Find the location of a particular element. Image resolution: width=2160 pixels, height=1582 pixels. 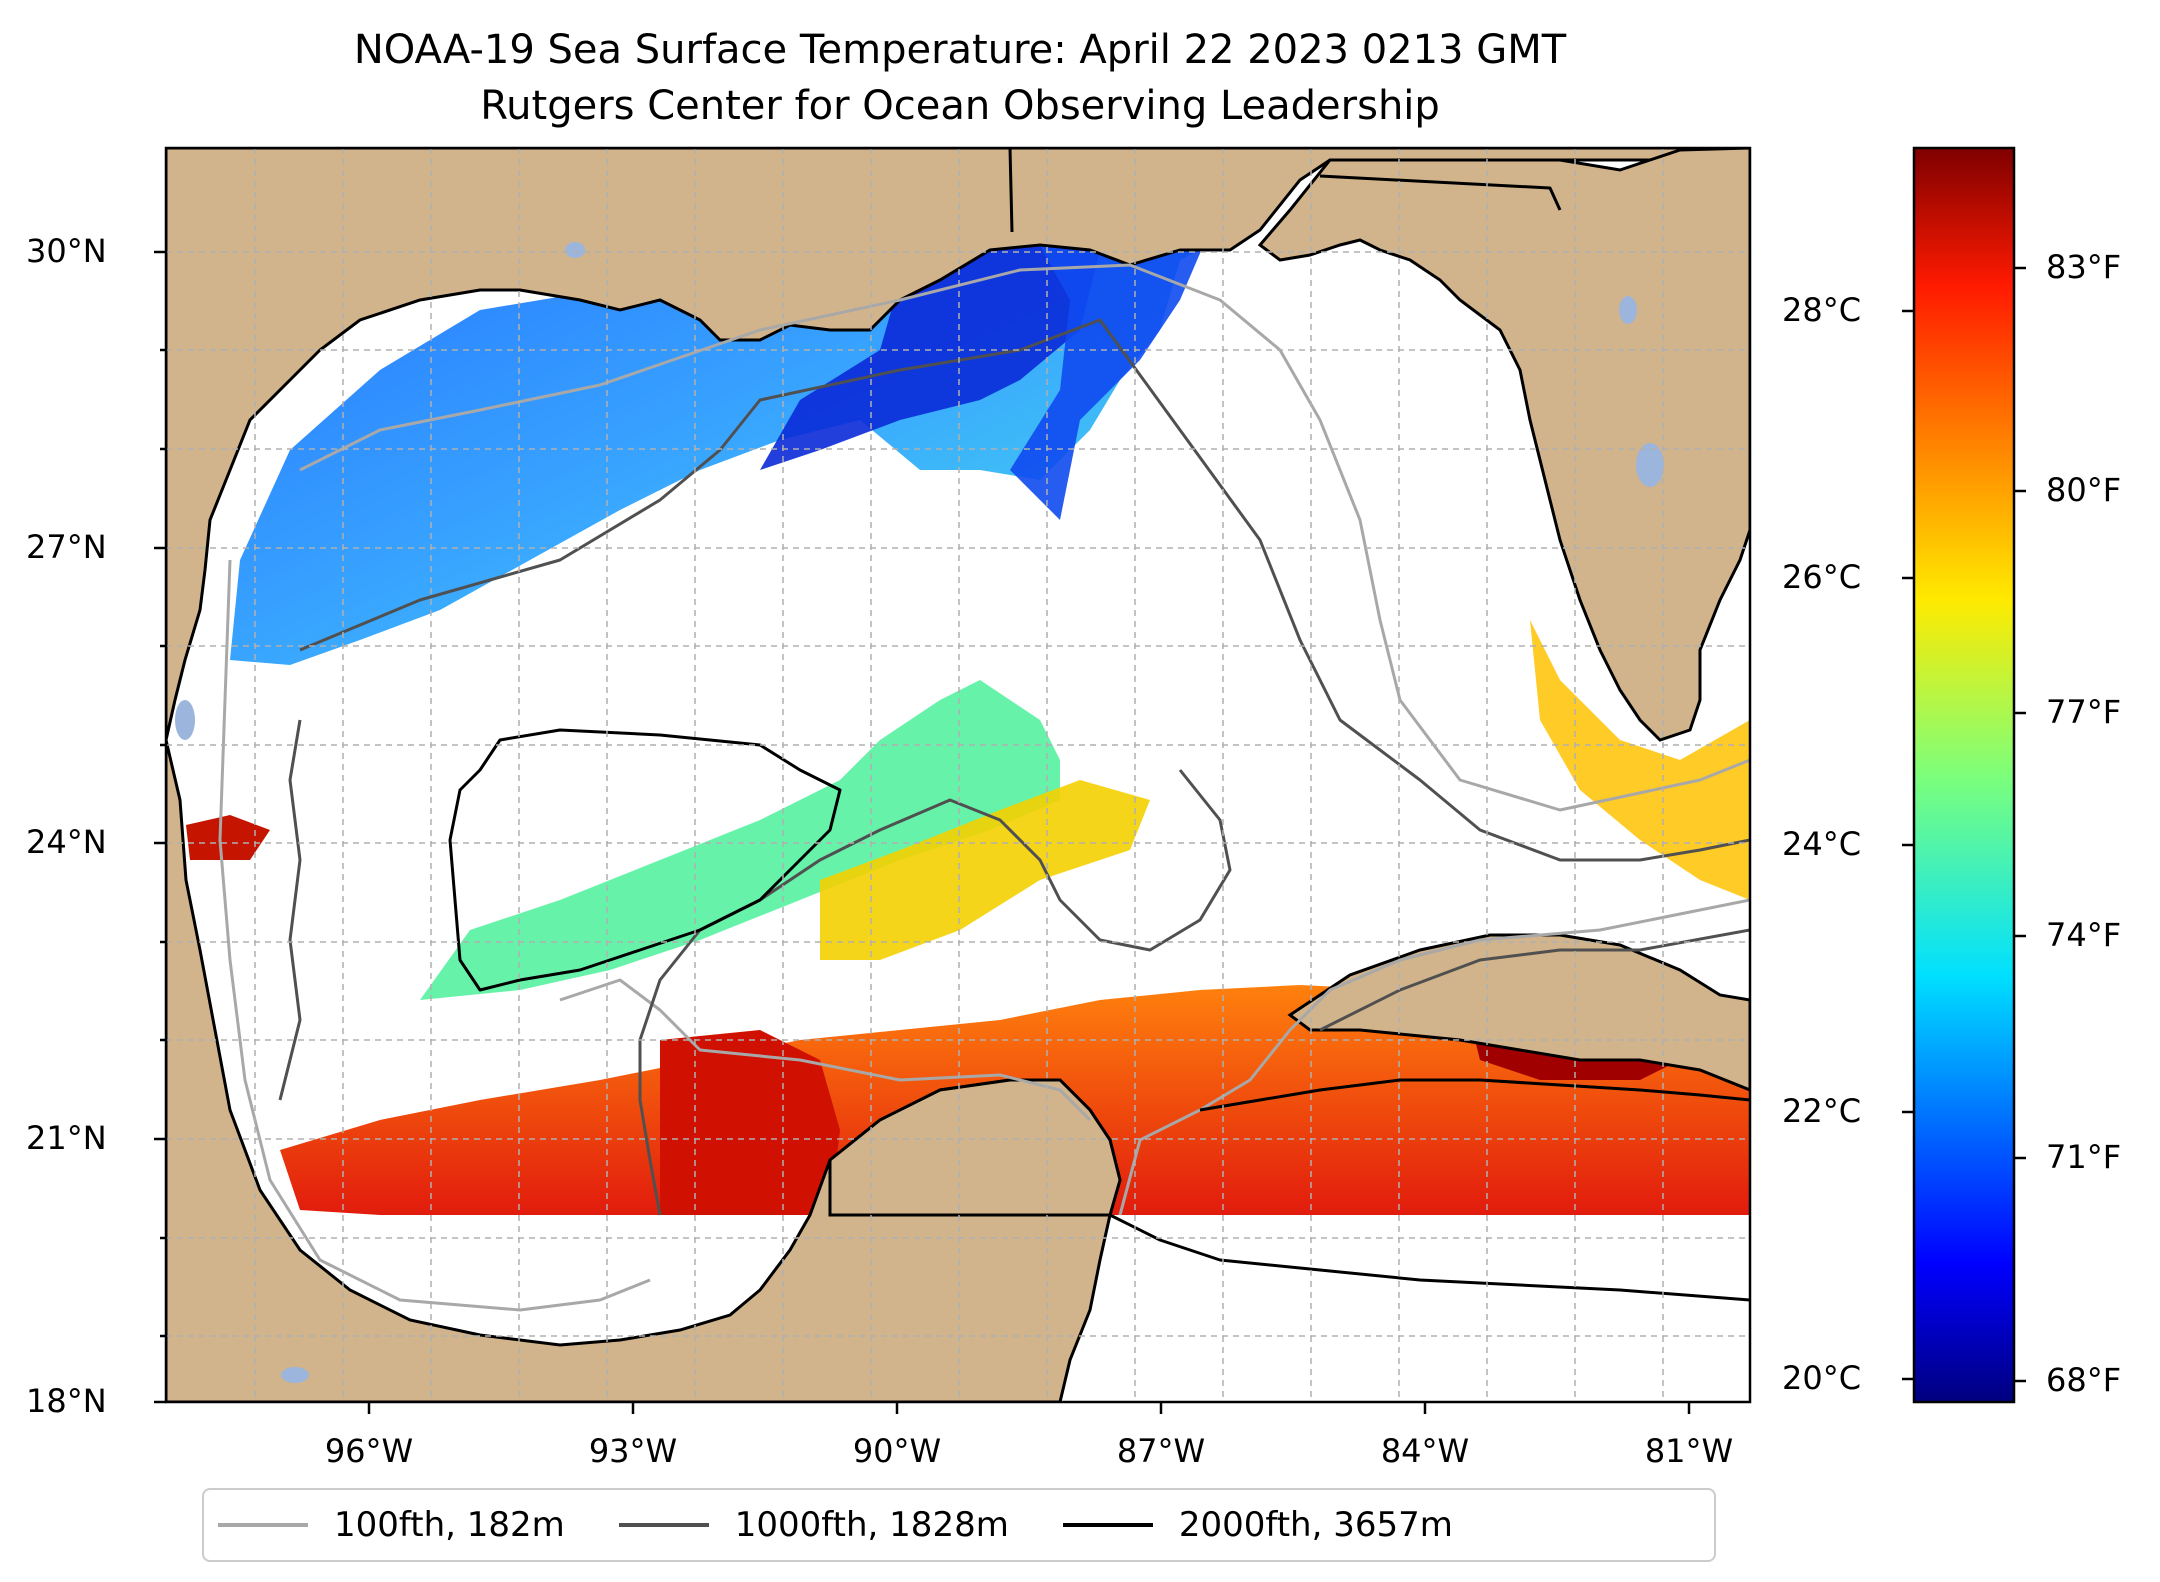

lat-tick-label: 18°N is located at coordinates (66, 1401).